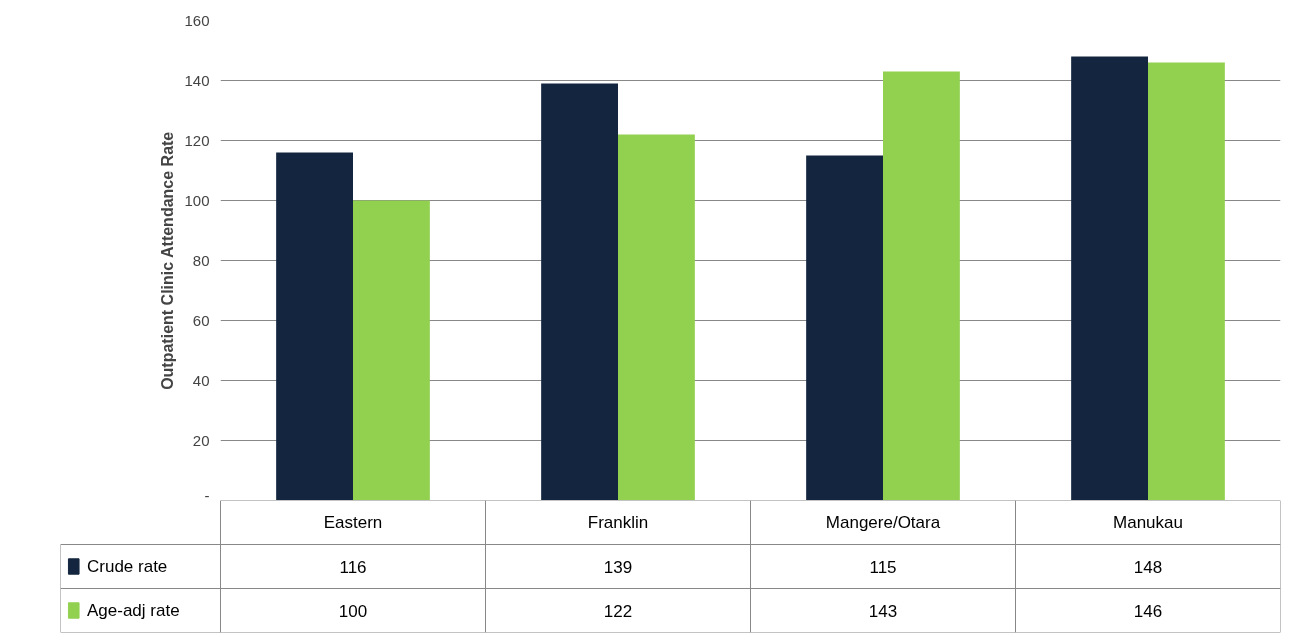 The width and height of the screenshot is (1304, 639). What do you see at coordinates (197, 80) in the screenshot?
I see `y-tick-label: 140` at bounding box center [197, 80].